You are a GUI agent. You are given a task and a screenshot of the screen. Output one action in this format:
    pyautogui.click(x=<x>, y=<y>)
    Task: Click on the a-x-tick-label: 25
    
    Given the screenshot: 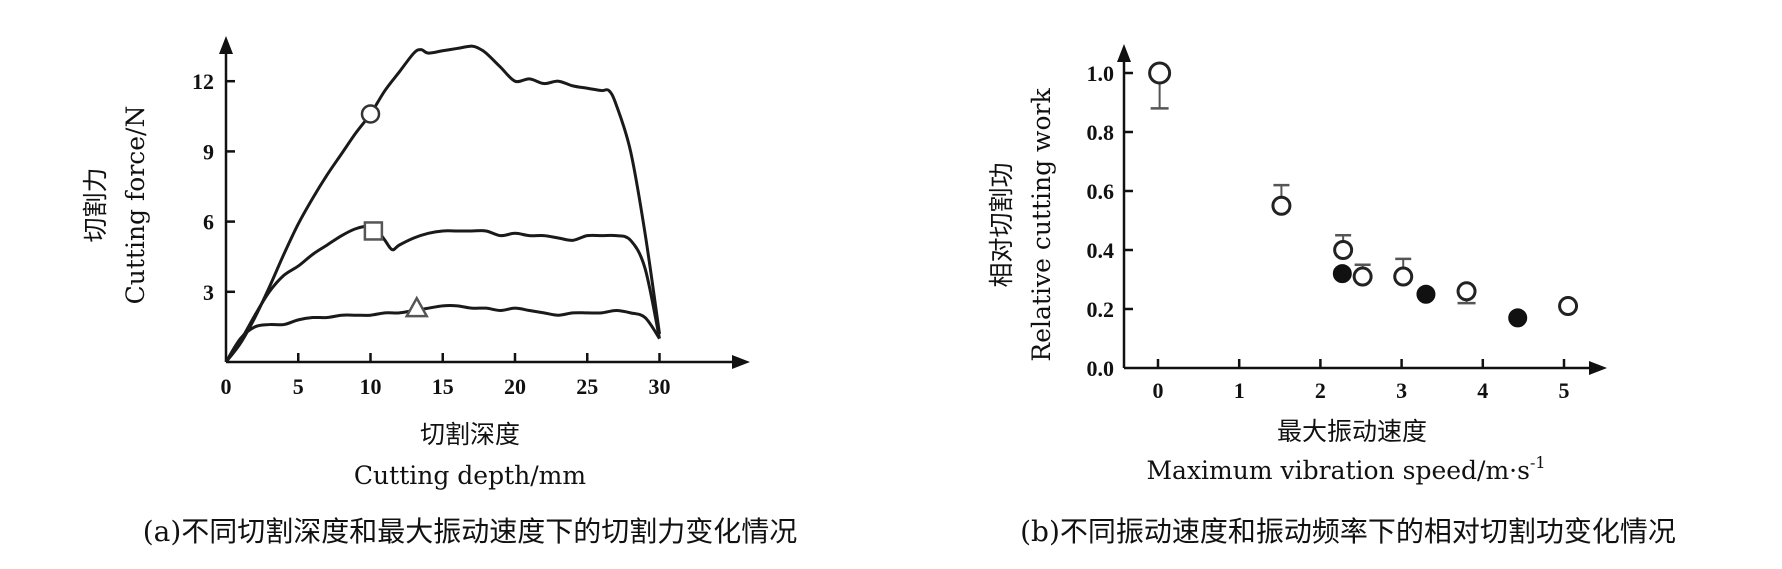 What is the action you would take?
    pyautogui.click(x=587, y=386)
    